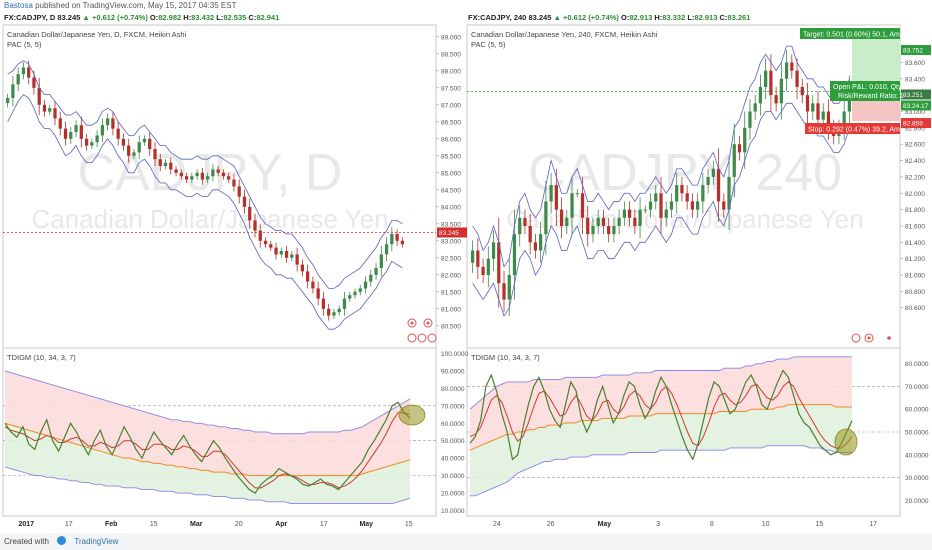  I want to click on left-symbol: FX:CADJPY, D, so click(30, 17).